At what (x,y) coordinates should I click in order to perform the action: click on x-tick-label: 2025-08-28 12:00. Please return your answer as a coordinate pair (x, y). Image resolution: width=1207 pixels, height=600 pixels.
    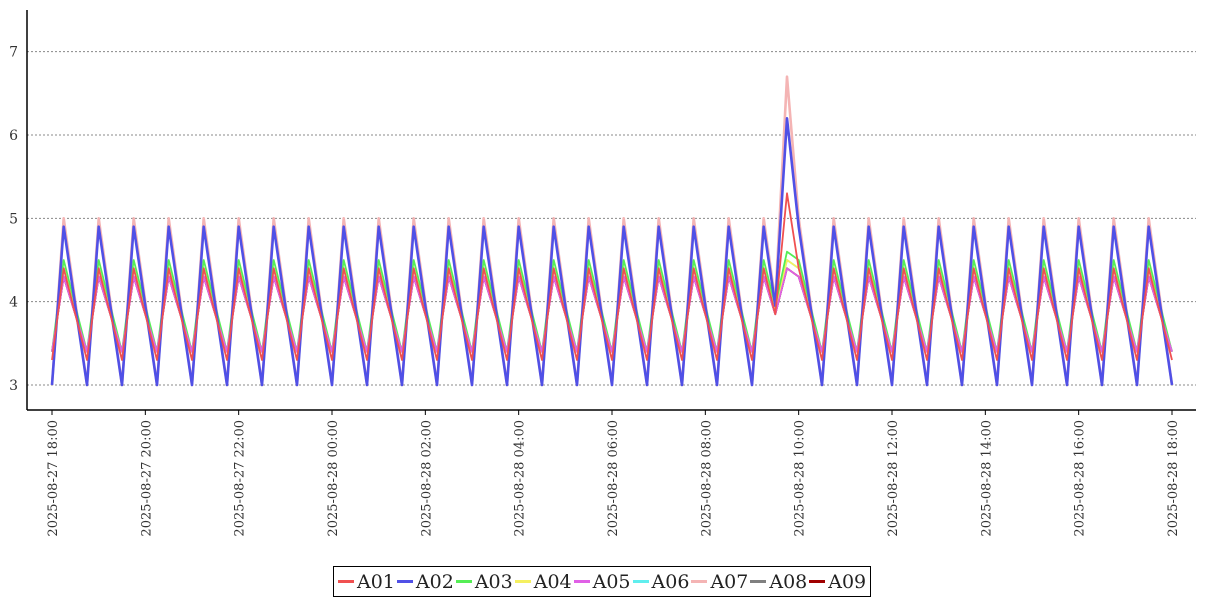
    Looking at the image, I should click on (893, 478).